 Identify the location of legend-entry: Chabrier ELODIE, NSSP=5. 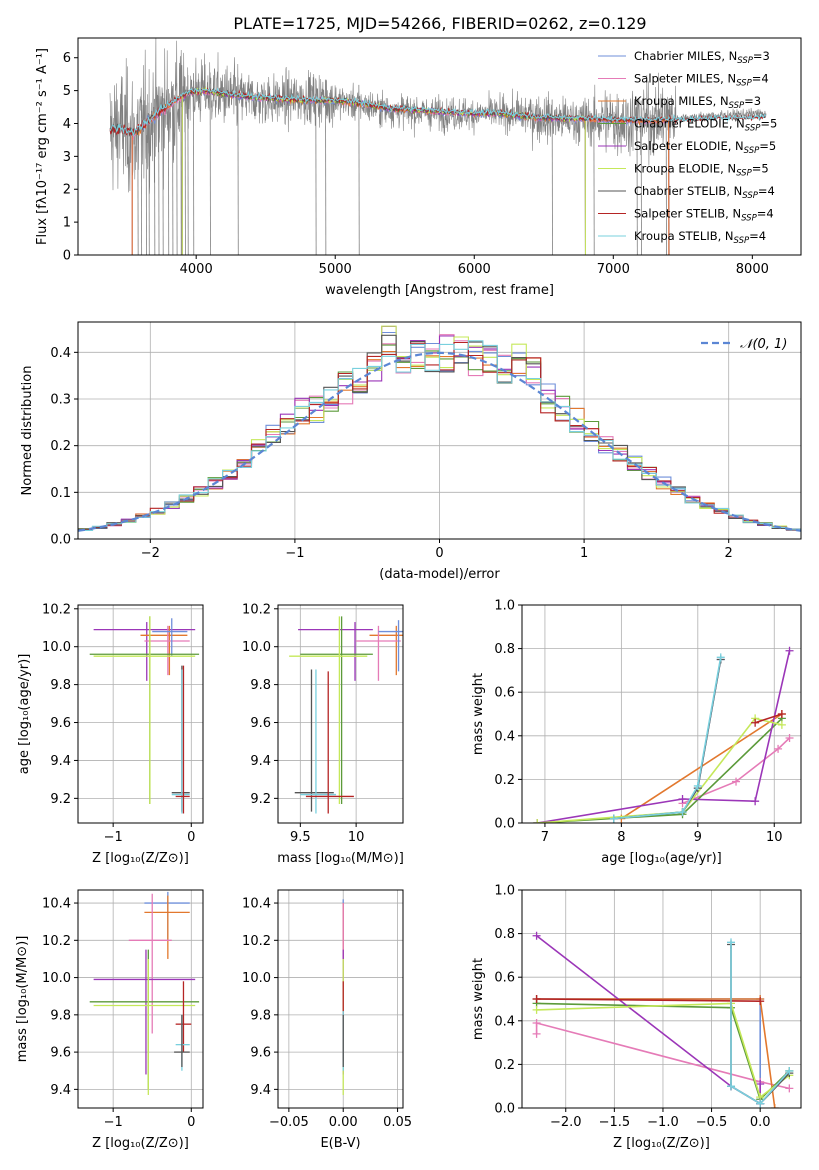
(705, 125).